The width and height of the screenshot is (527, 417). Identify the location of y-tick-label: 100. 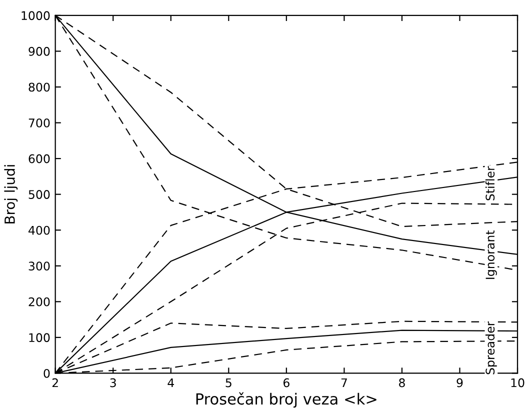
(39, 337).